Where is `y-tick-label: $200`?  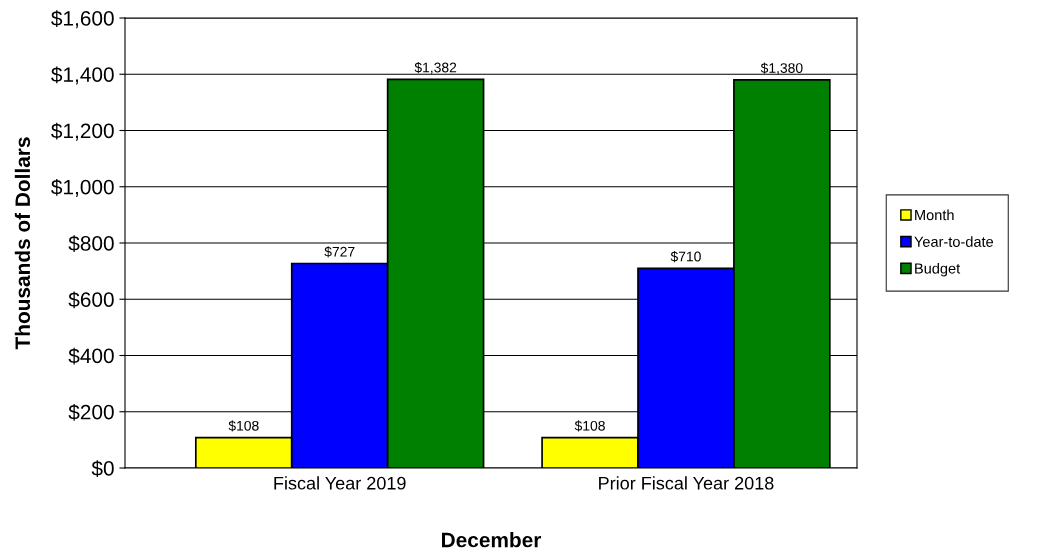 y-tick-label: $200 is located at coordinates (91, 412).